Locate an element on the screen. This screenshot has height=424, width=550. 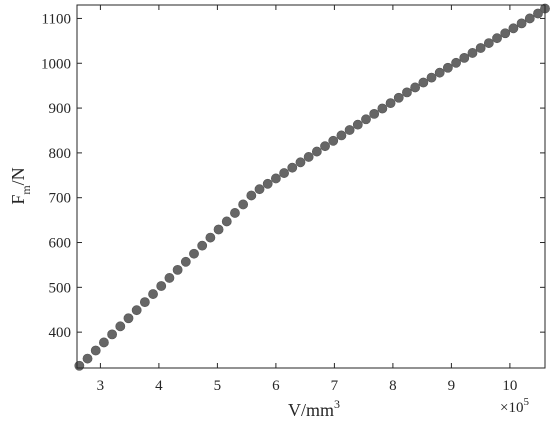
x-tick-label: 6 is located at coordinates (276, 386).